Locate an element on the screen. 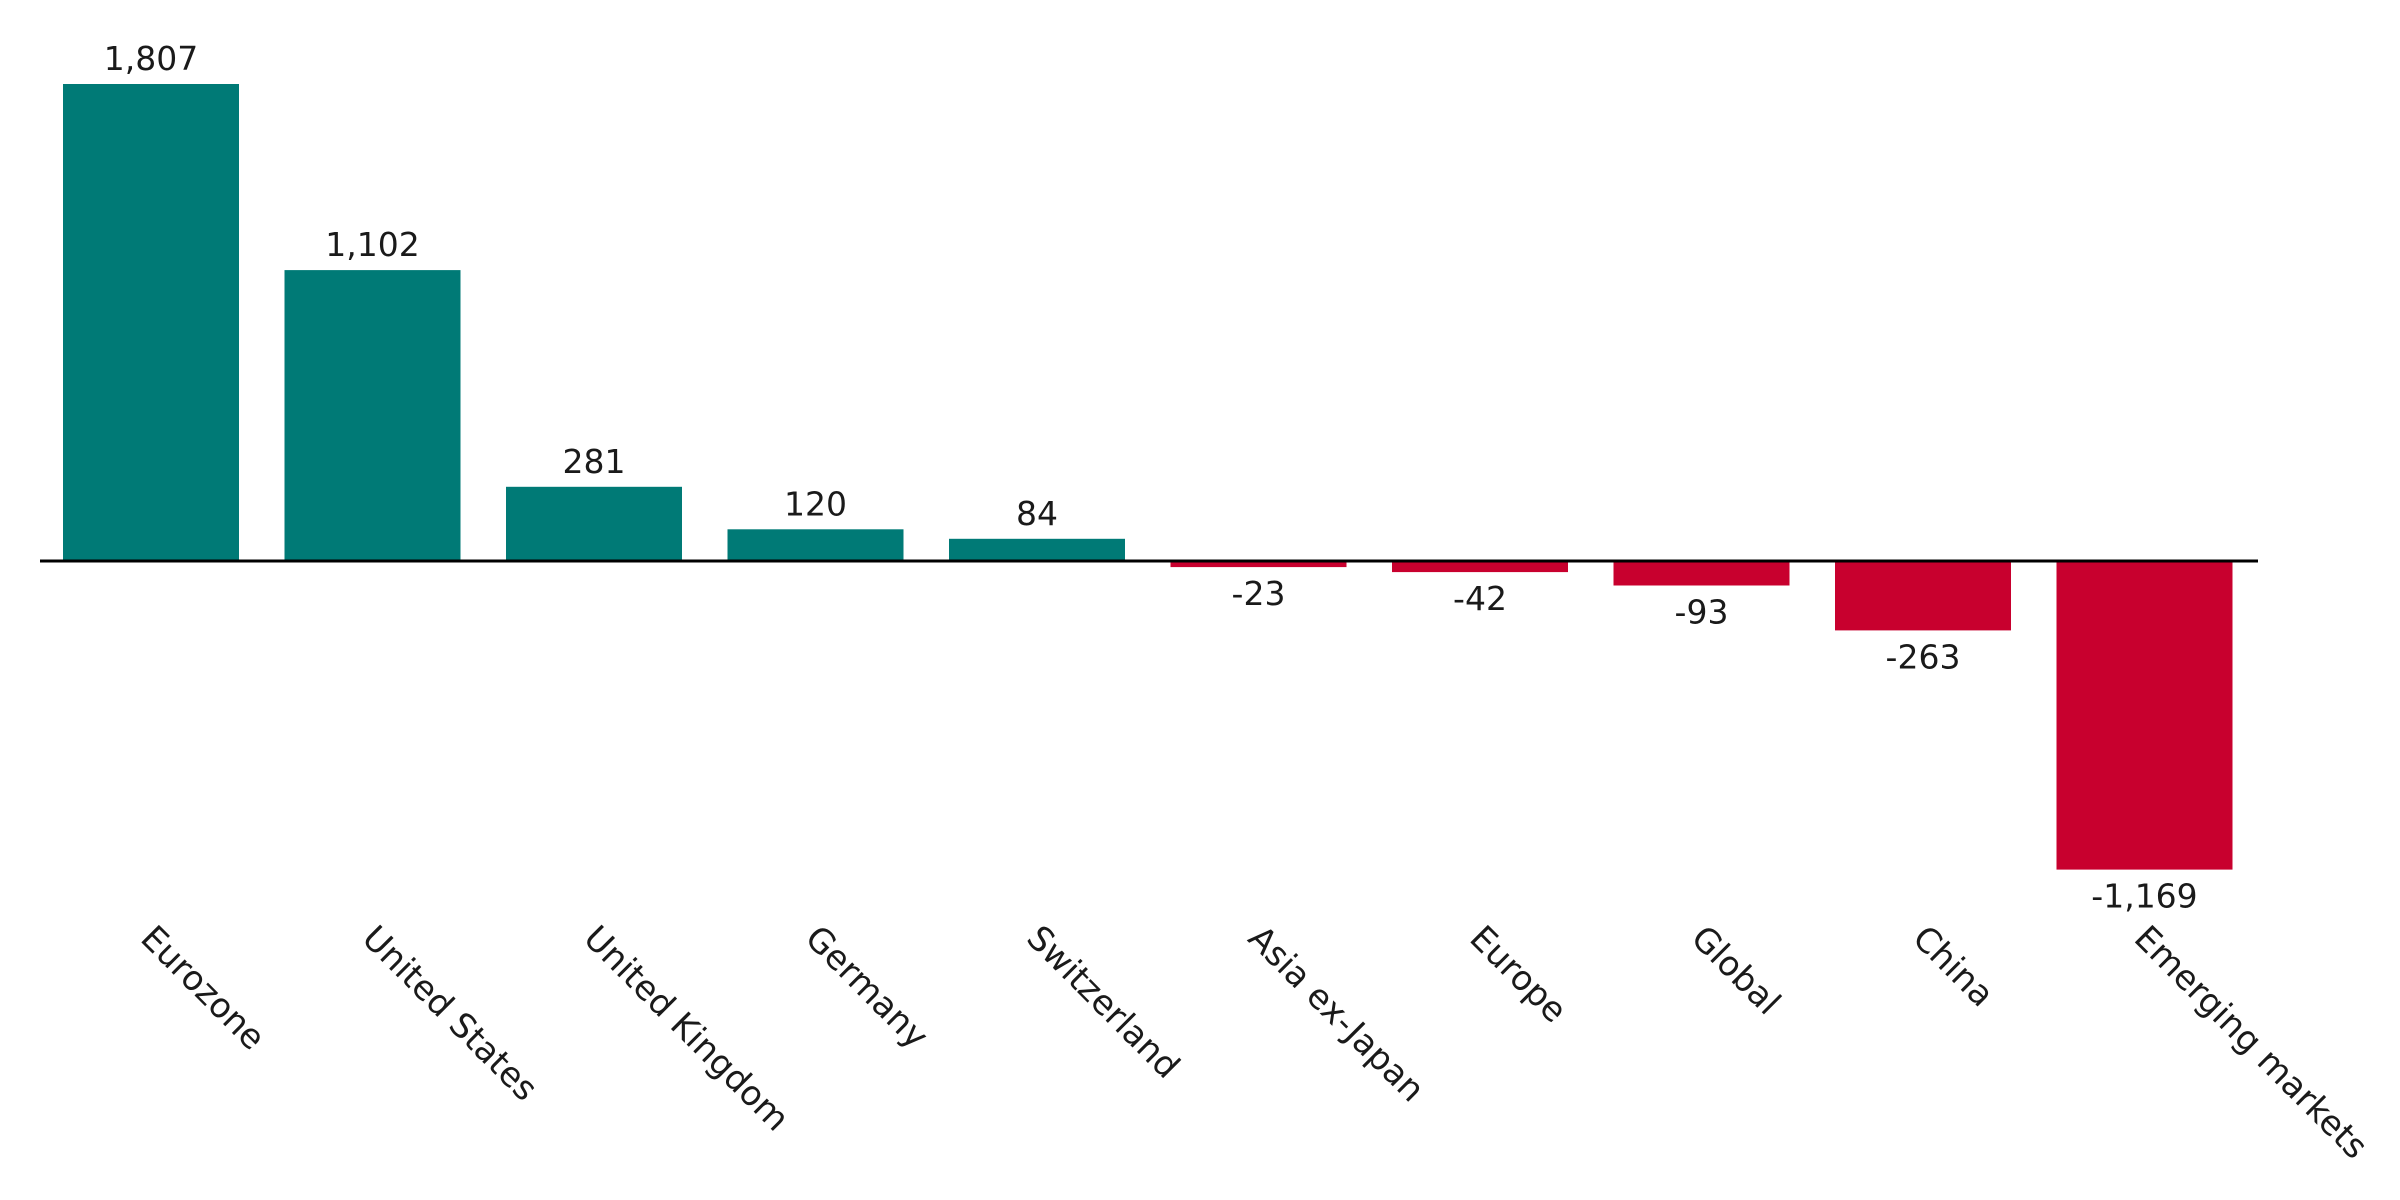 The width and height of the screenshot is (2400, 1200). value-label-china: -263 is located at coordinates (1923, 656).